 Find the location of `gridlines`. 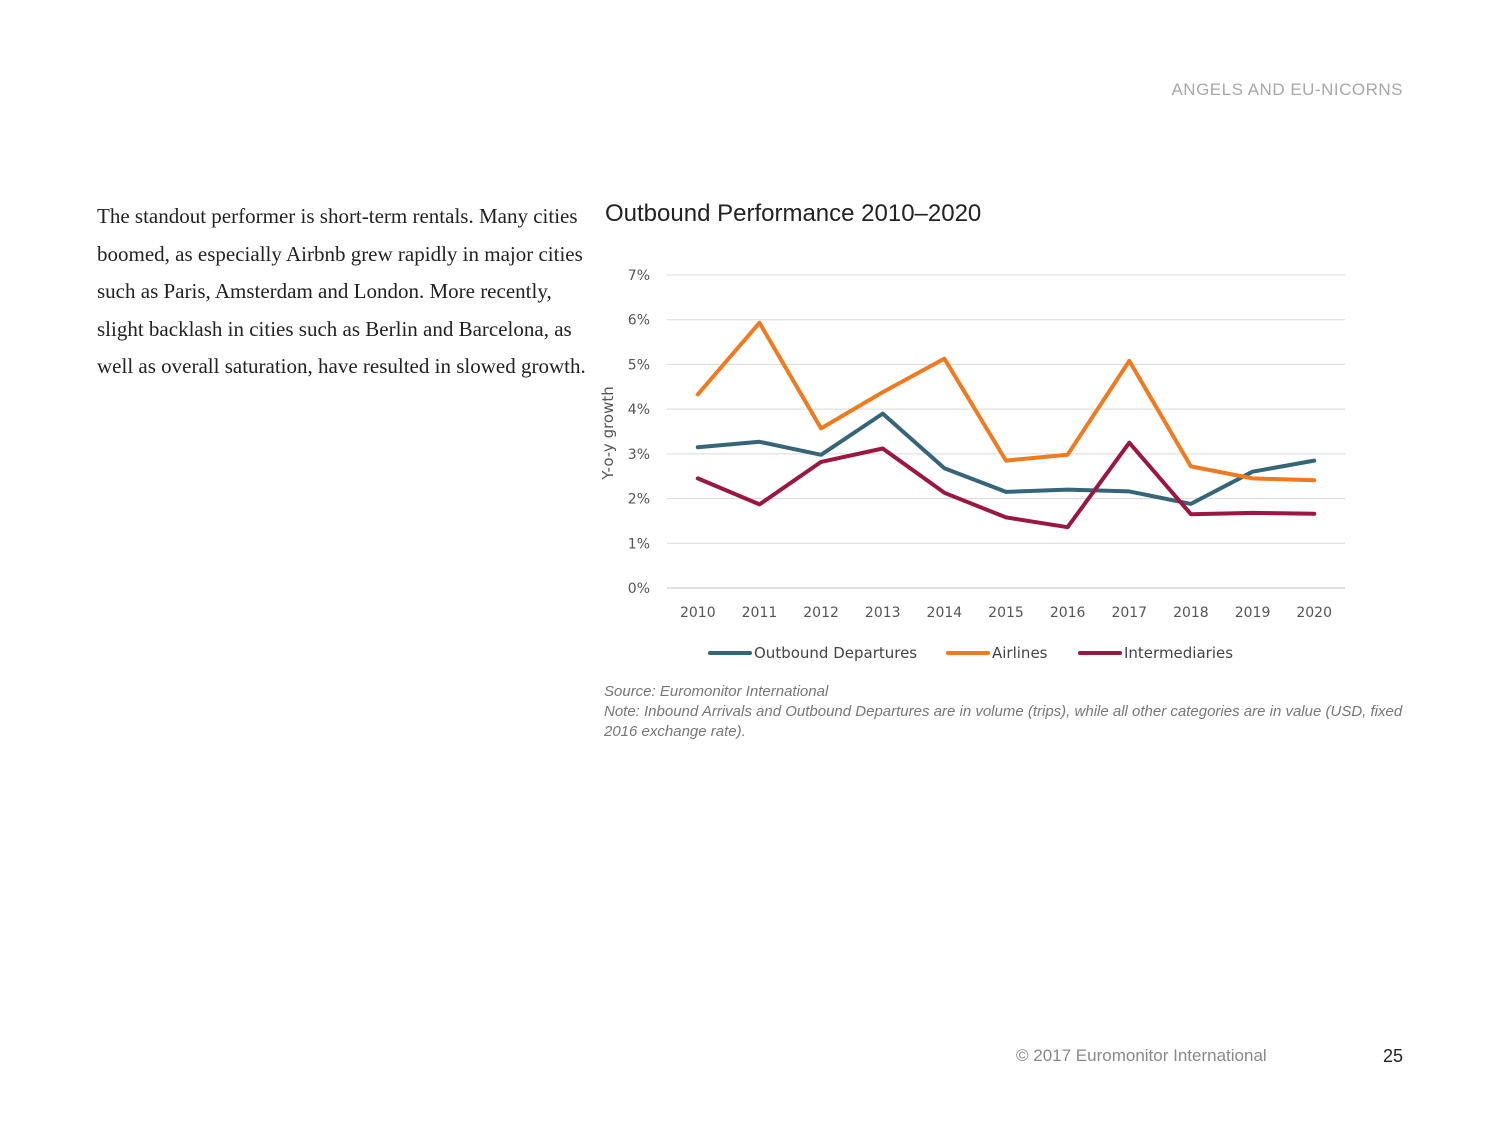

gridlines is located at coordinates (1006, 431).